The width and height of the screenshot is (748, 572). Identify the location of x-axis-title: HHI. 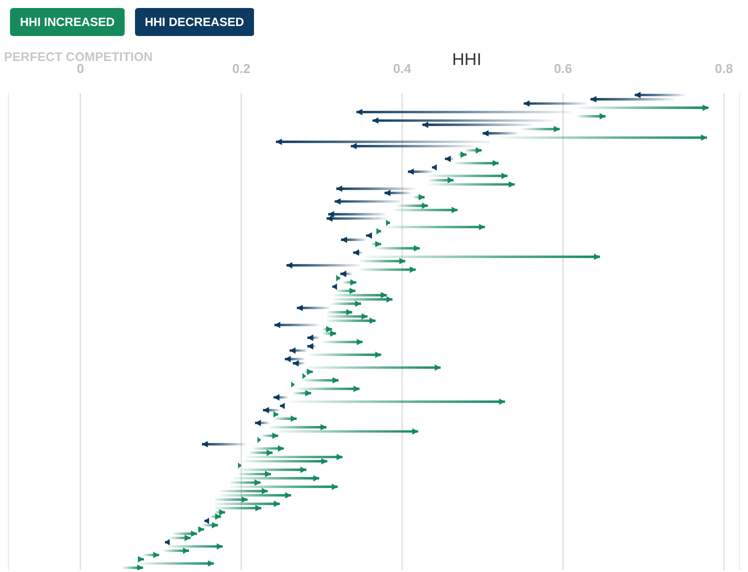
(467, 60).